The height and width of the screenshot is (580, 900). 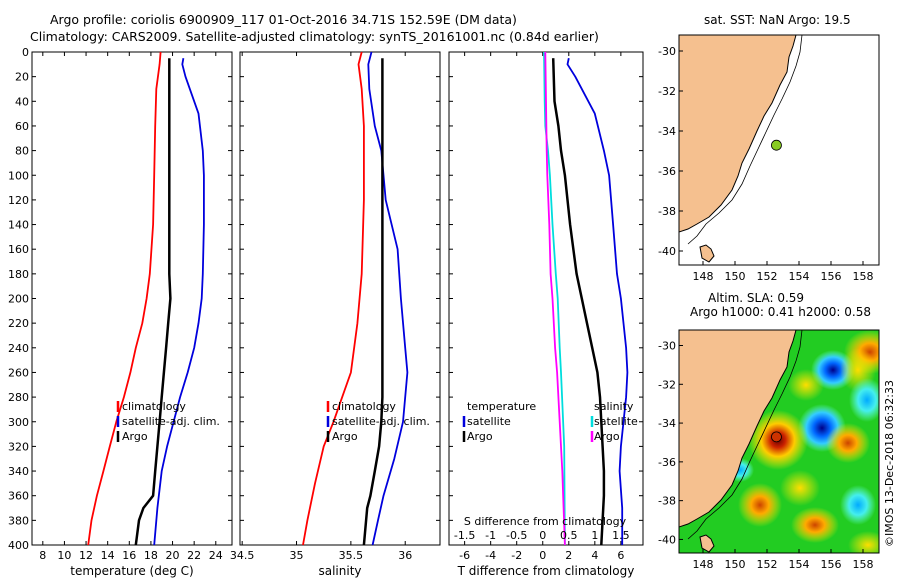 What do you see at coordinates (777, 20) in the screenshot?
I see `sst-map-title: sat. SST: NaN Argo: 19.5` at bounding box center [777, 20].